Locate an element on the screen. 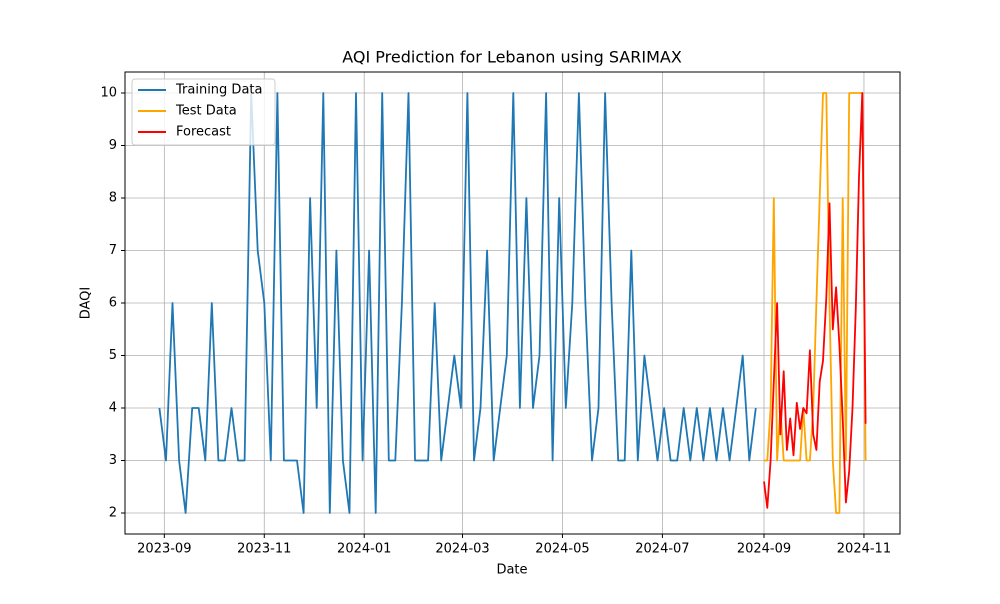 Image resolution: width=1000 pixels, height=604 pixels. x-tick-label: 2024-03 is located at coordinates (462, 549).